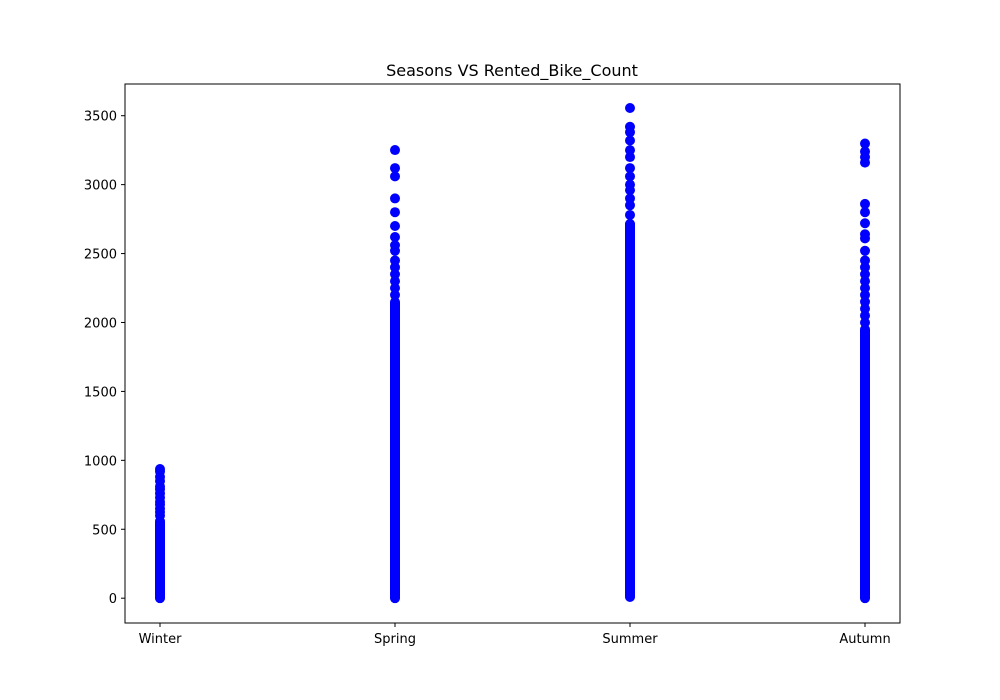 This screenshot has width=1000, height=700. What do you see at coordinates (100, 461) in the screenshot?
I see `y-tick-label: 1000` at bounding box center [100, 461].